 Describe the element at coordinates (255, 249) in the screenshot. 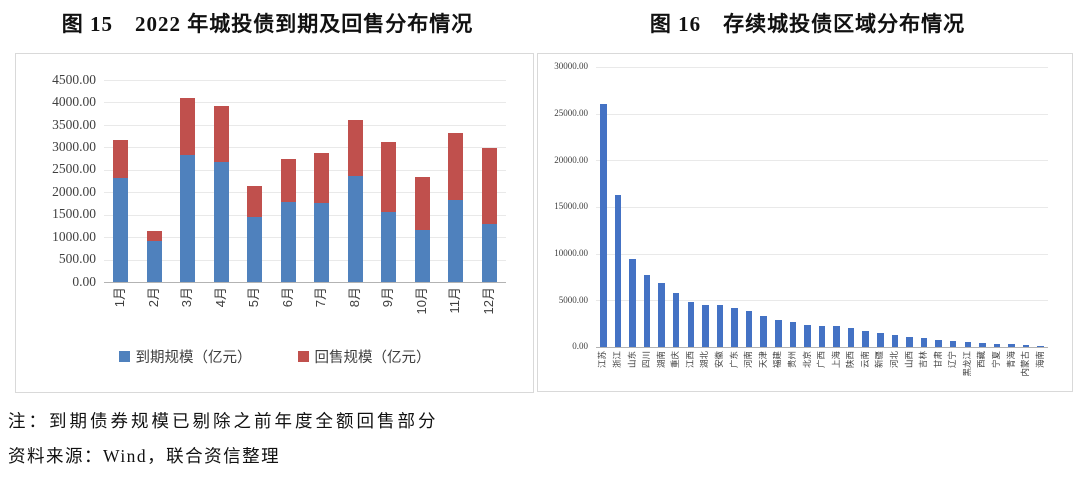

I see `bar-5月-到期规模（亿元）` at that location.